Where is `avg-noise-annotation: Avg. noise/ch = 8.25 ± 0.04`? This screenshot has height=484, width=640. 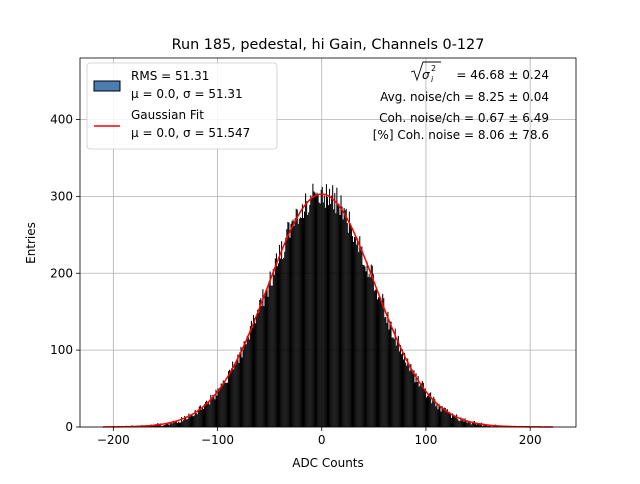 avg-noise-annotation: Avg. noise/ch = 8.25 ± 0.04 is located at coordinates (464, 97).